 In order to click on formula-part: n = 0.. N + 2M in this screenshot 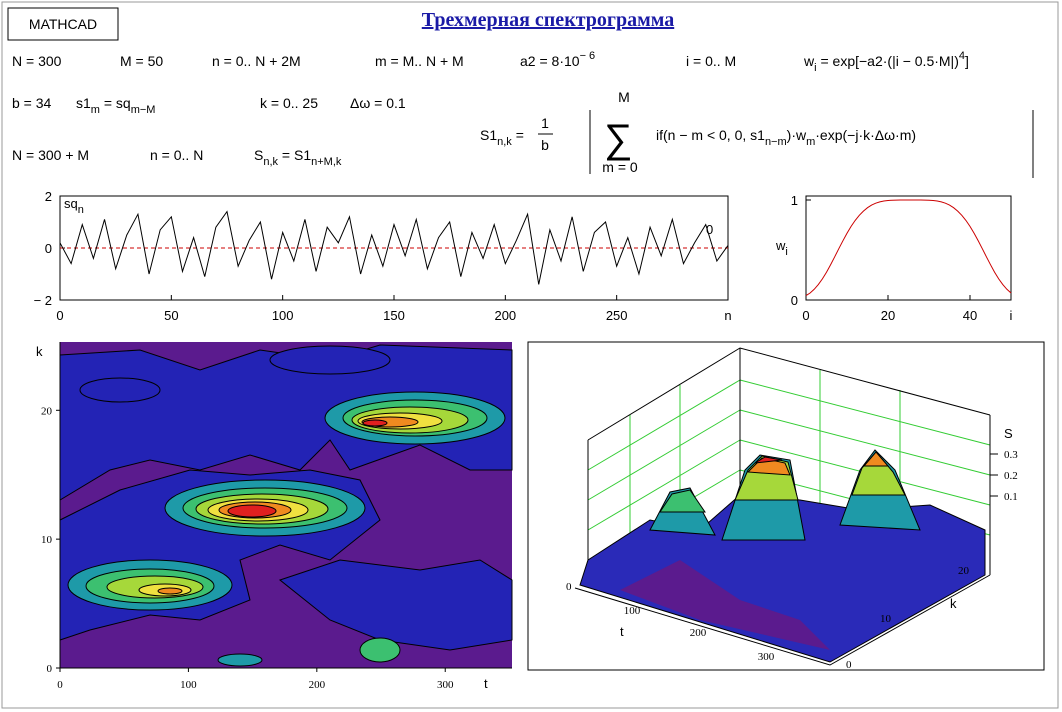, I will do `click(256, 61)`.